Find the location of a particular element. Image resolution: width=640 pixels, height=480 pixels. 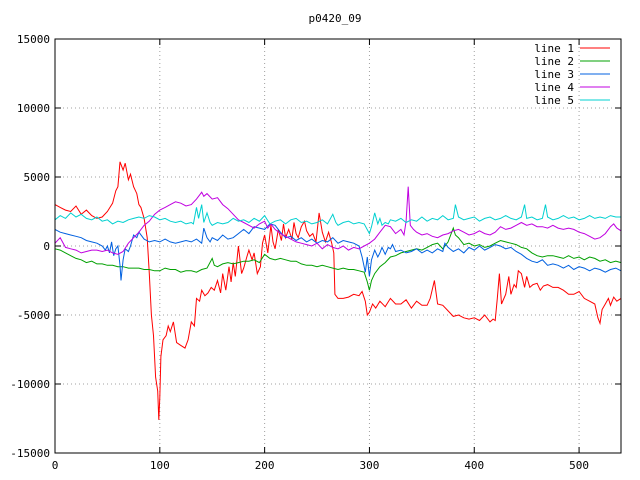

y-tick-label: -5000 is located at coordinates (33, 315).